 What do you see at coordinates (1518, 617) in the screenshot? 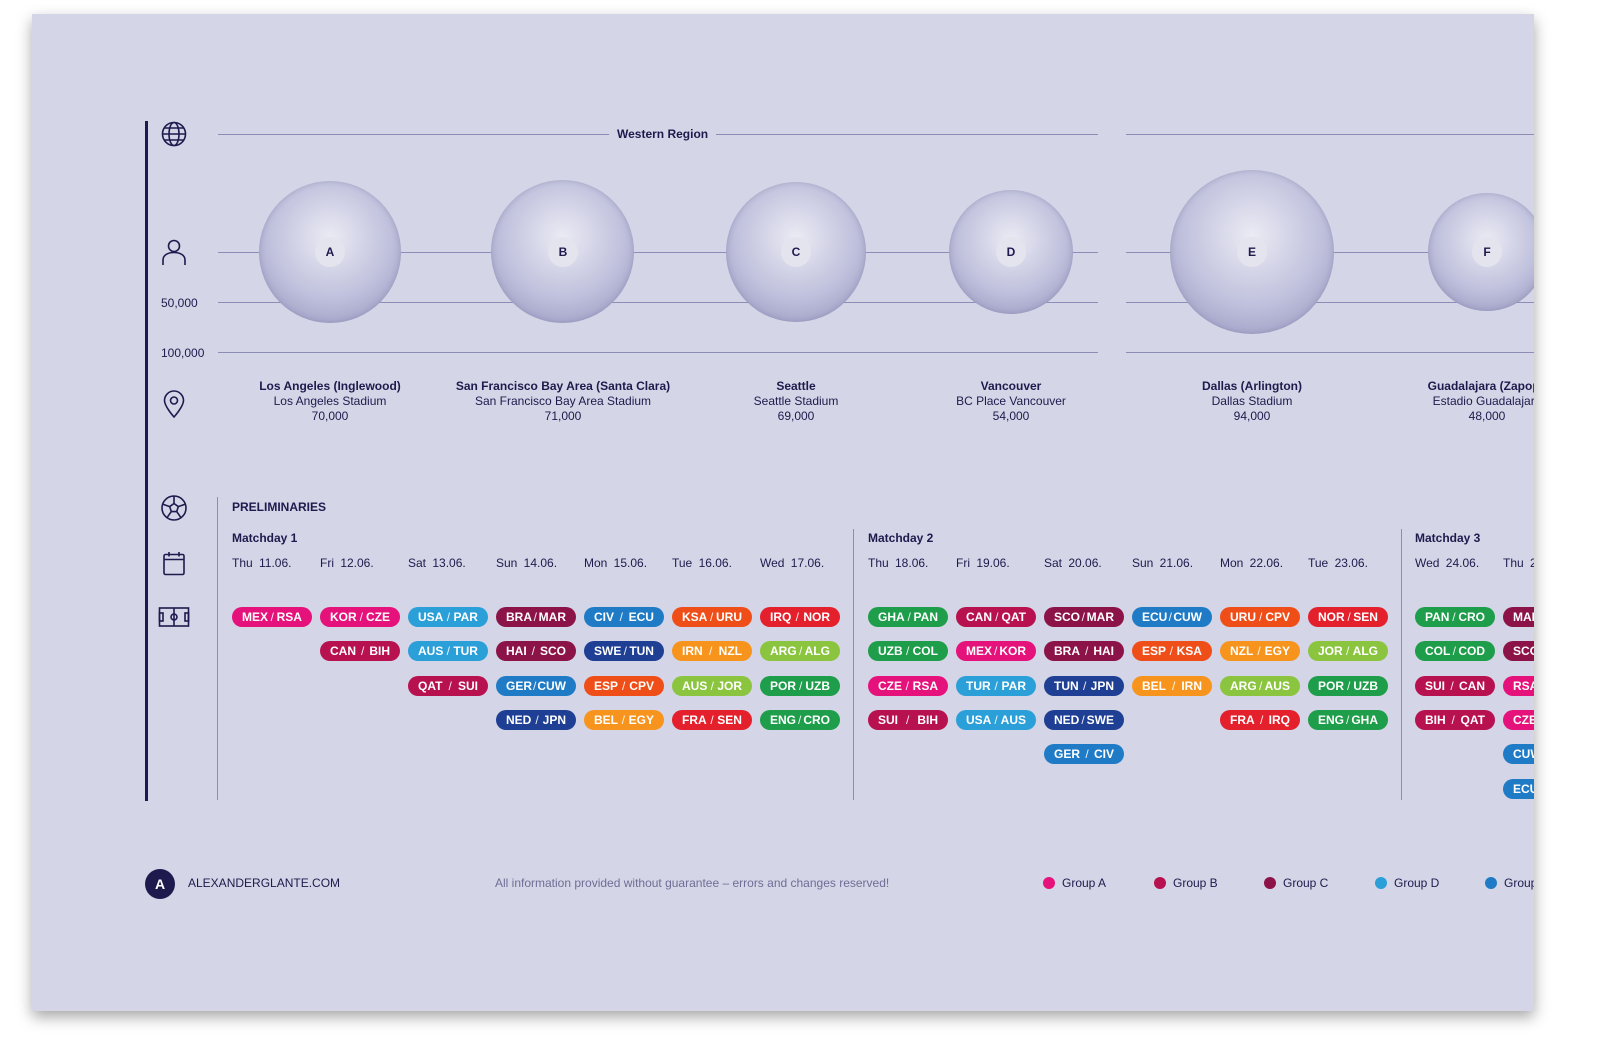
I see `match-badge: MAR` at bounding box center [1518, 617].